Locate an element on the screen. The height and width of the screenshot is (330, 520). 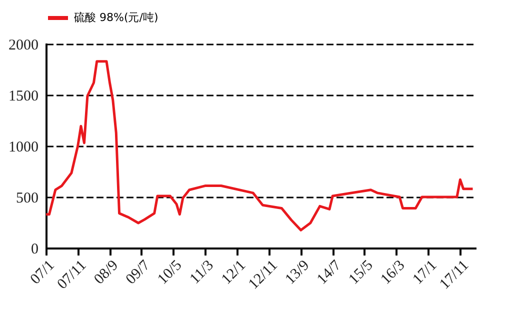
x-tick-label: 12/1 is located at coordinates (233, 273).